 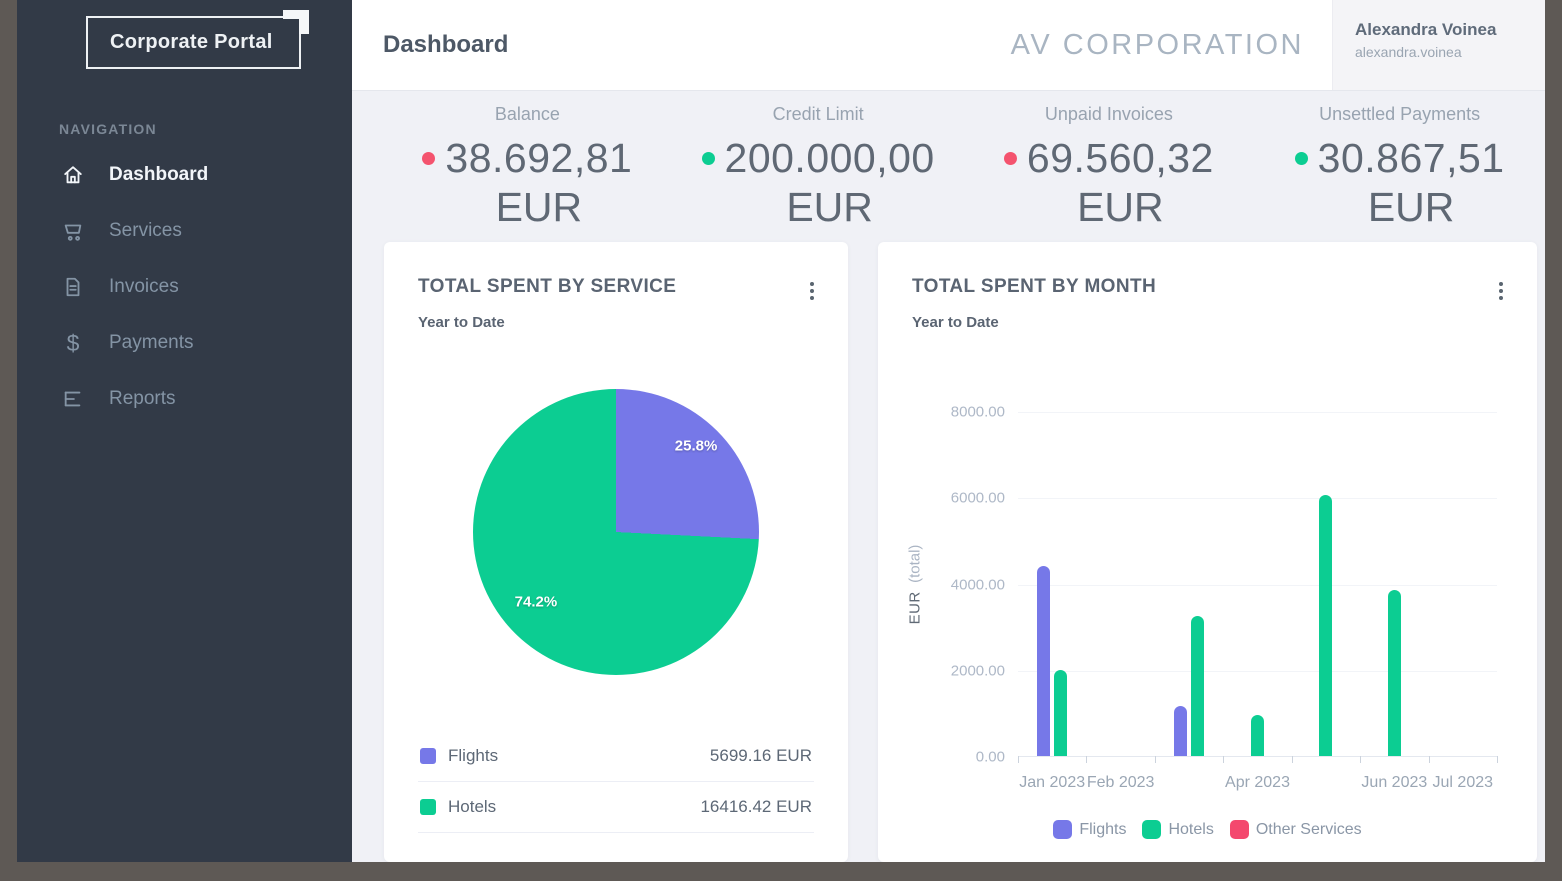 I want to click on stat-label: Credit Limit, so click(x=818, y=114).